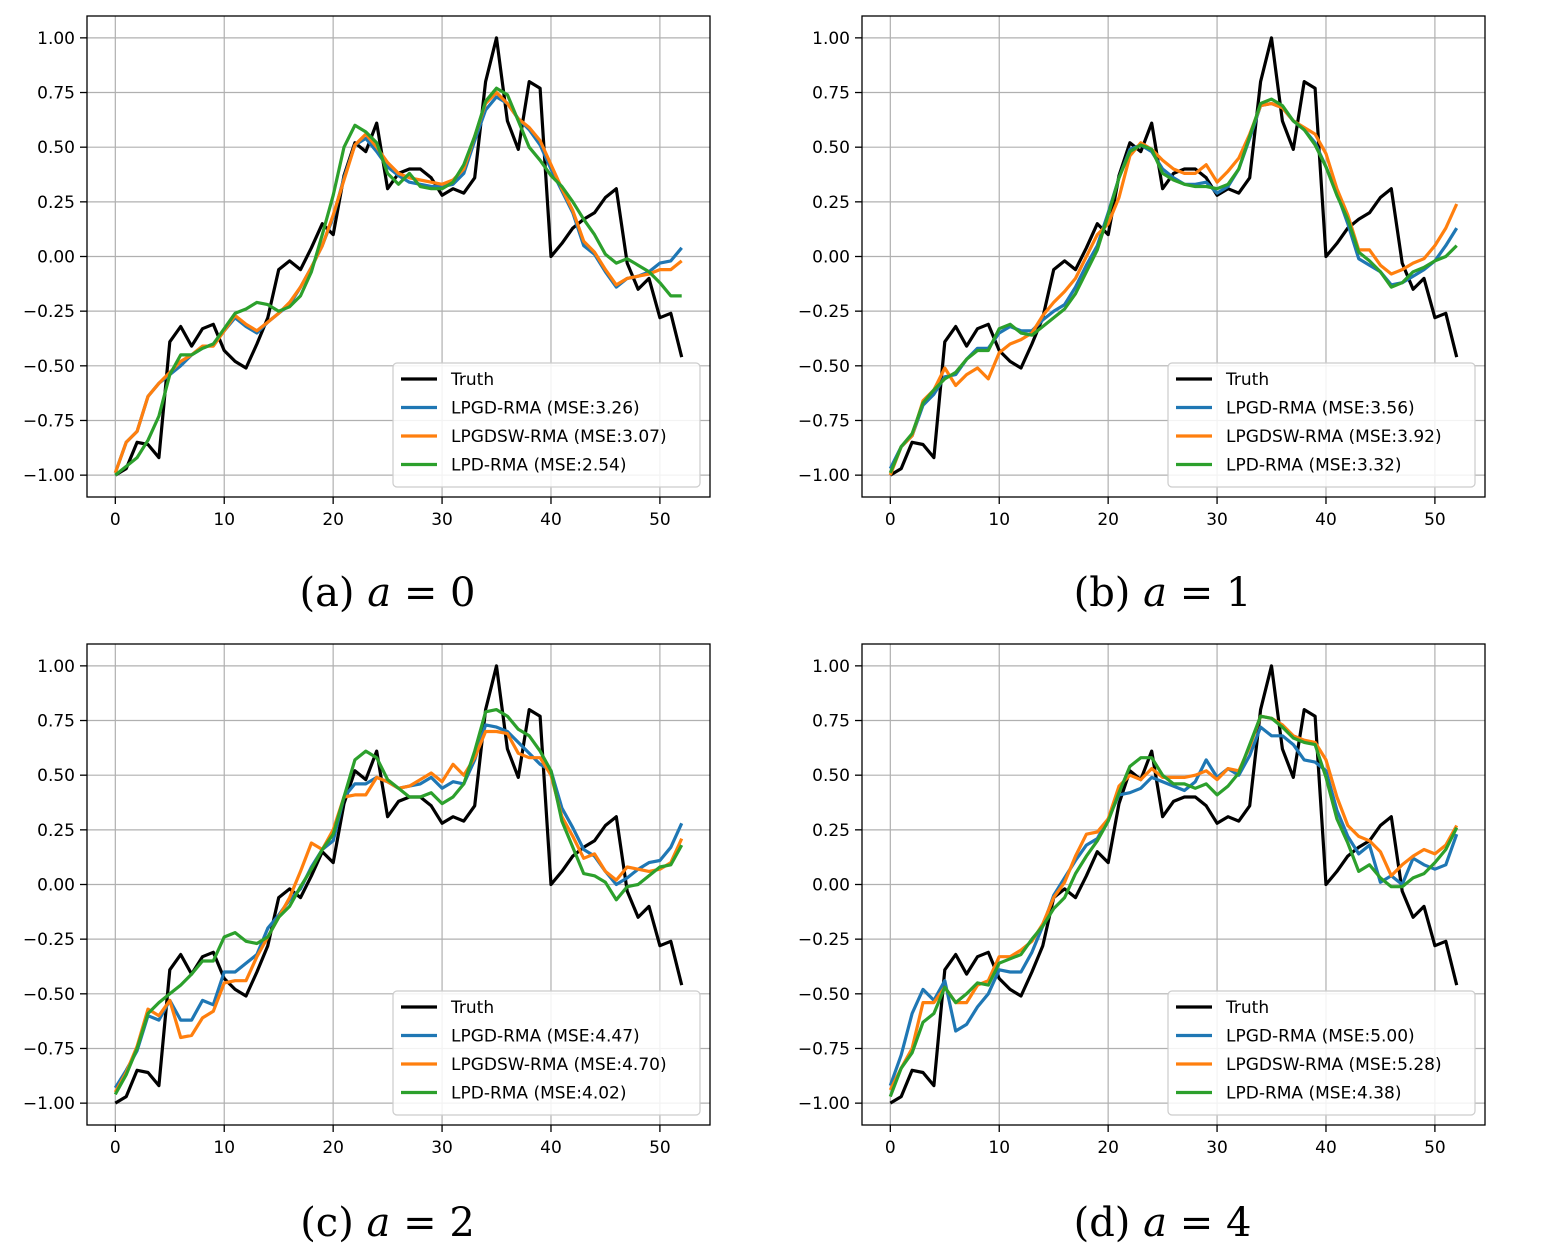 This screenshot has height=1256, width=1551. Describe the element at coordinates (327, 1223) in the screenshot. I see `caption-label: (c)` at that location.